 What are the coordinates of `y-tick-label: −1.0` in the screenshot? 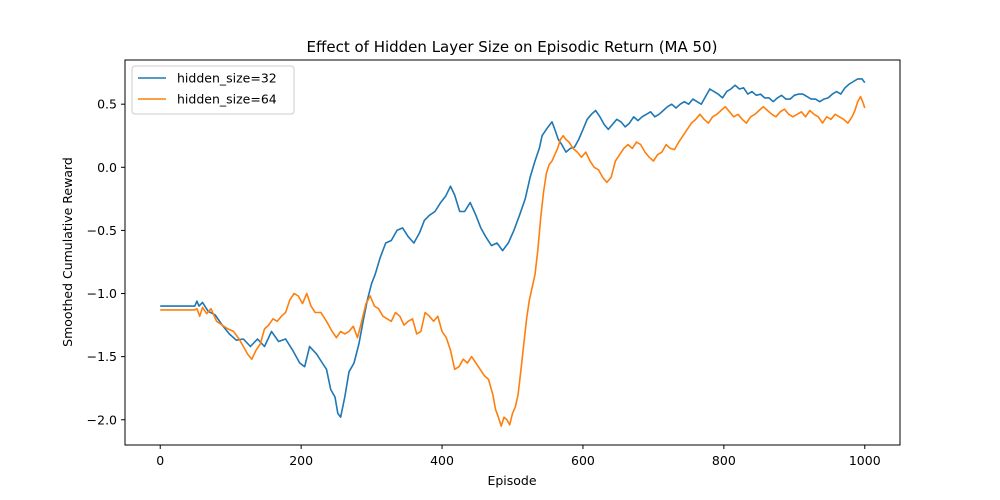 It's located at (102, 293).